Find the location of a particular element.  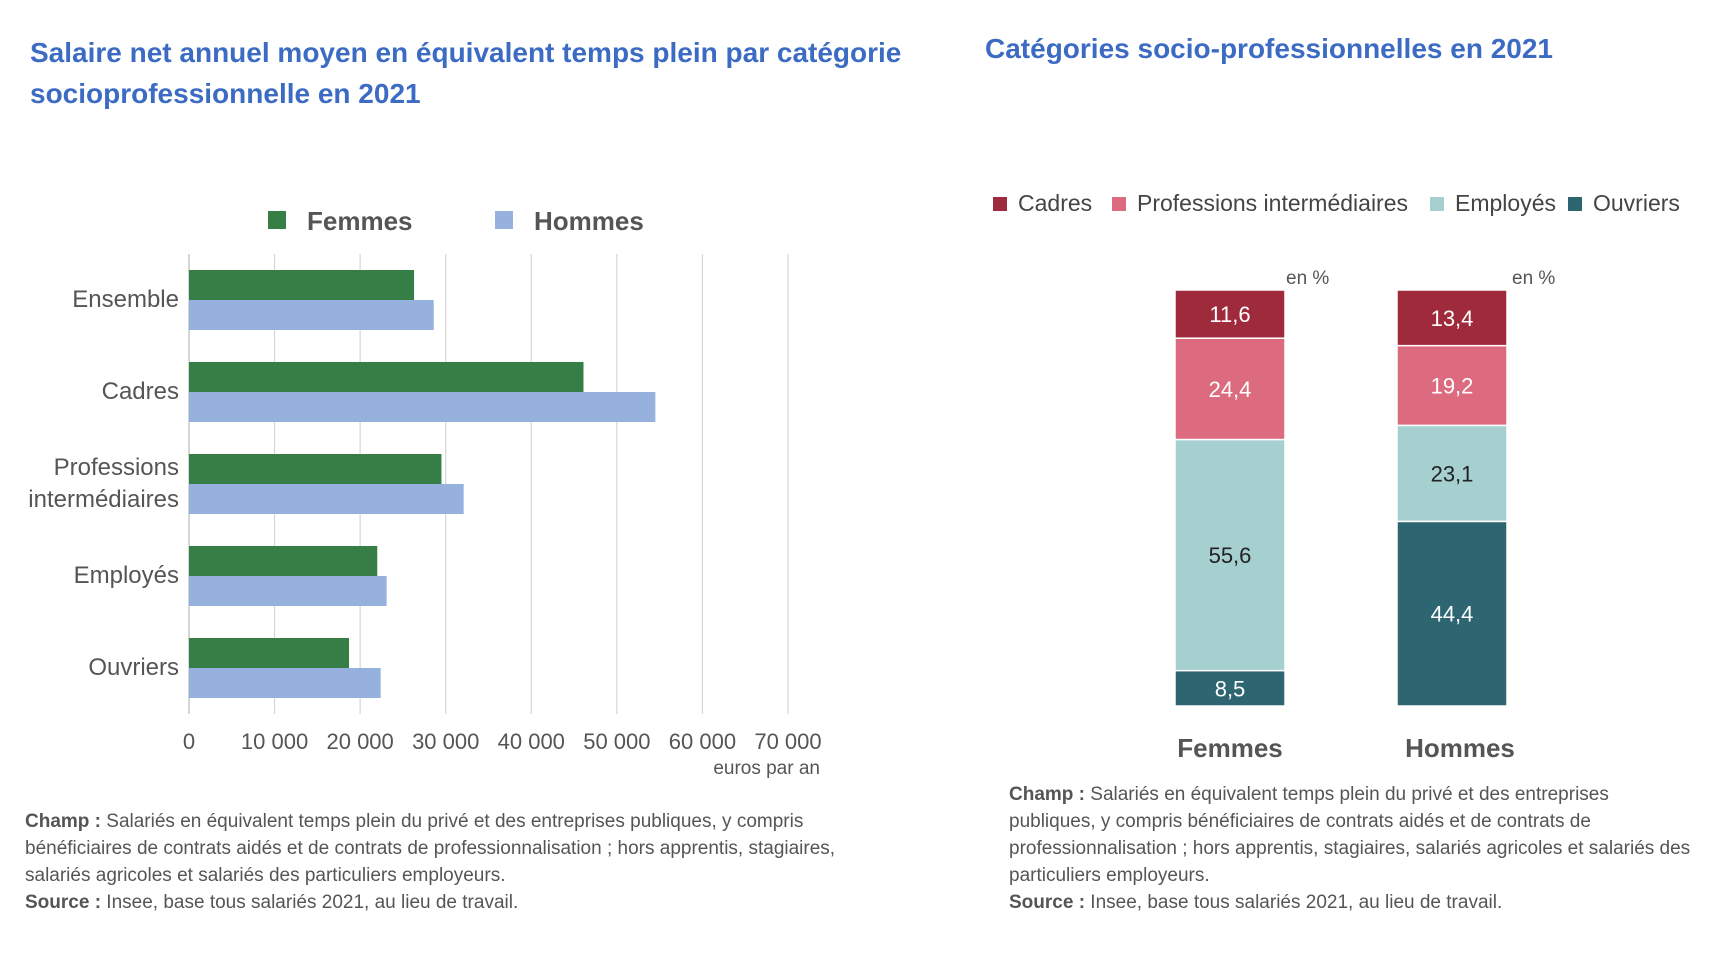

category-label: Ouvriers is located at coordinates (133, 668).